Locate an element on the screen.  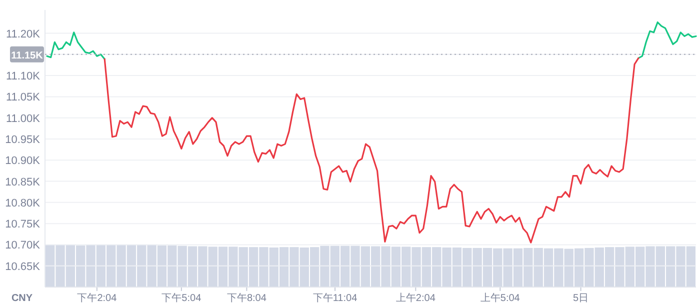
text: CNY is located at coordinates (22, 298).